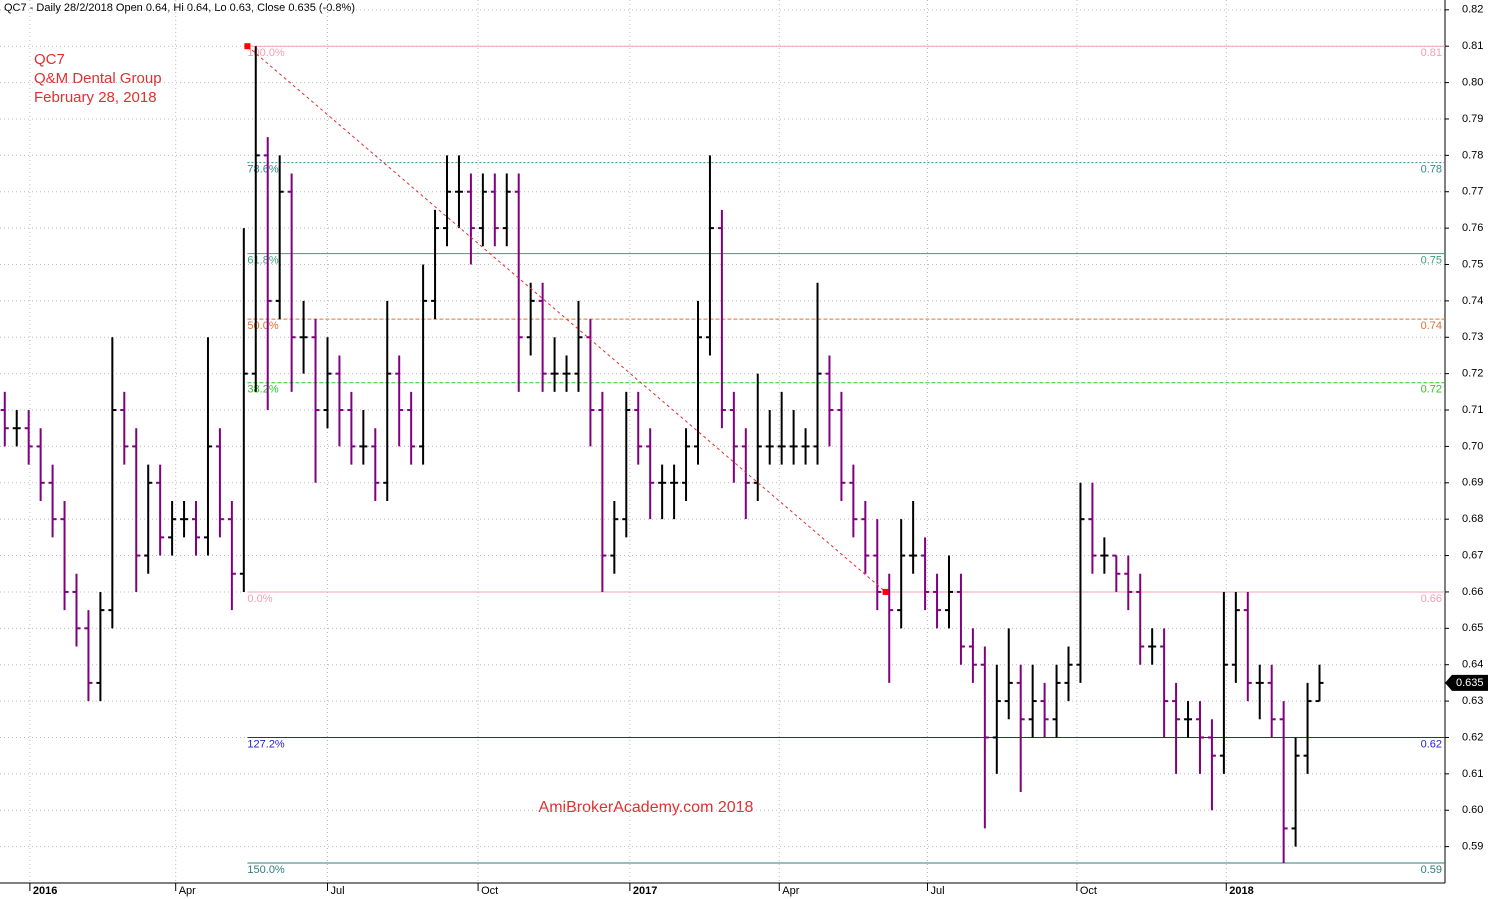 This screenshot has width=1503, height=899. What do you see at coordinates (1431, 170) in the screenshot?
I see `fib-price-label: 0.78` at bounding box center [1431, 170].